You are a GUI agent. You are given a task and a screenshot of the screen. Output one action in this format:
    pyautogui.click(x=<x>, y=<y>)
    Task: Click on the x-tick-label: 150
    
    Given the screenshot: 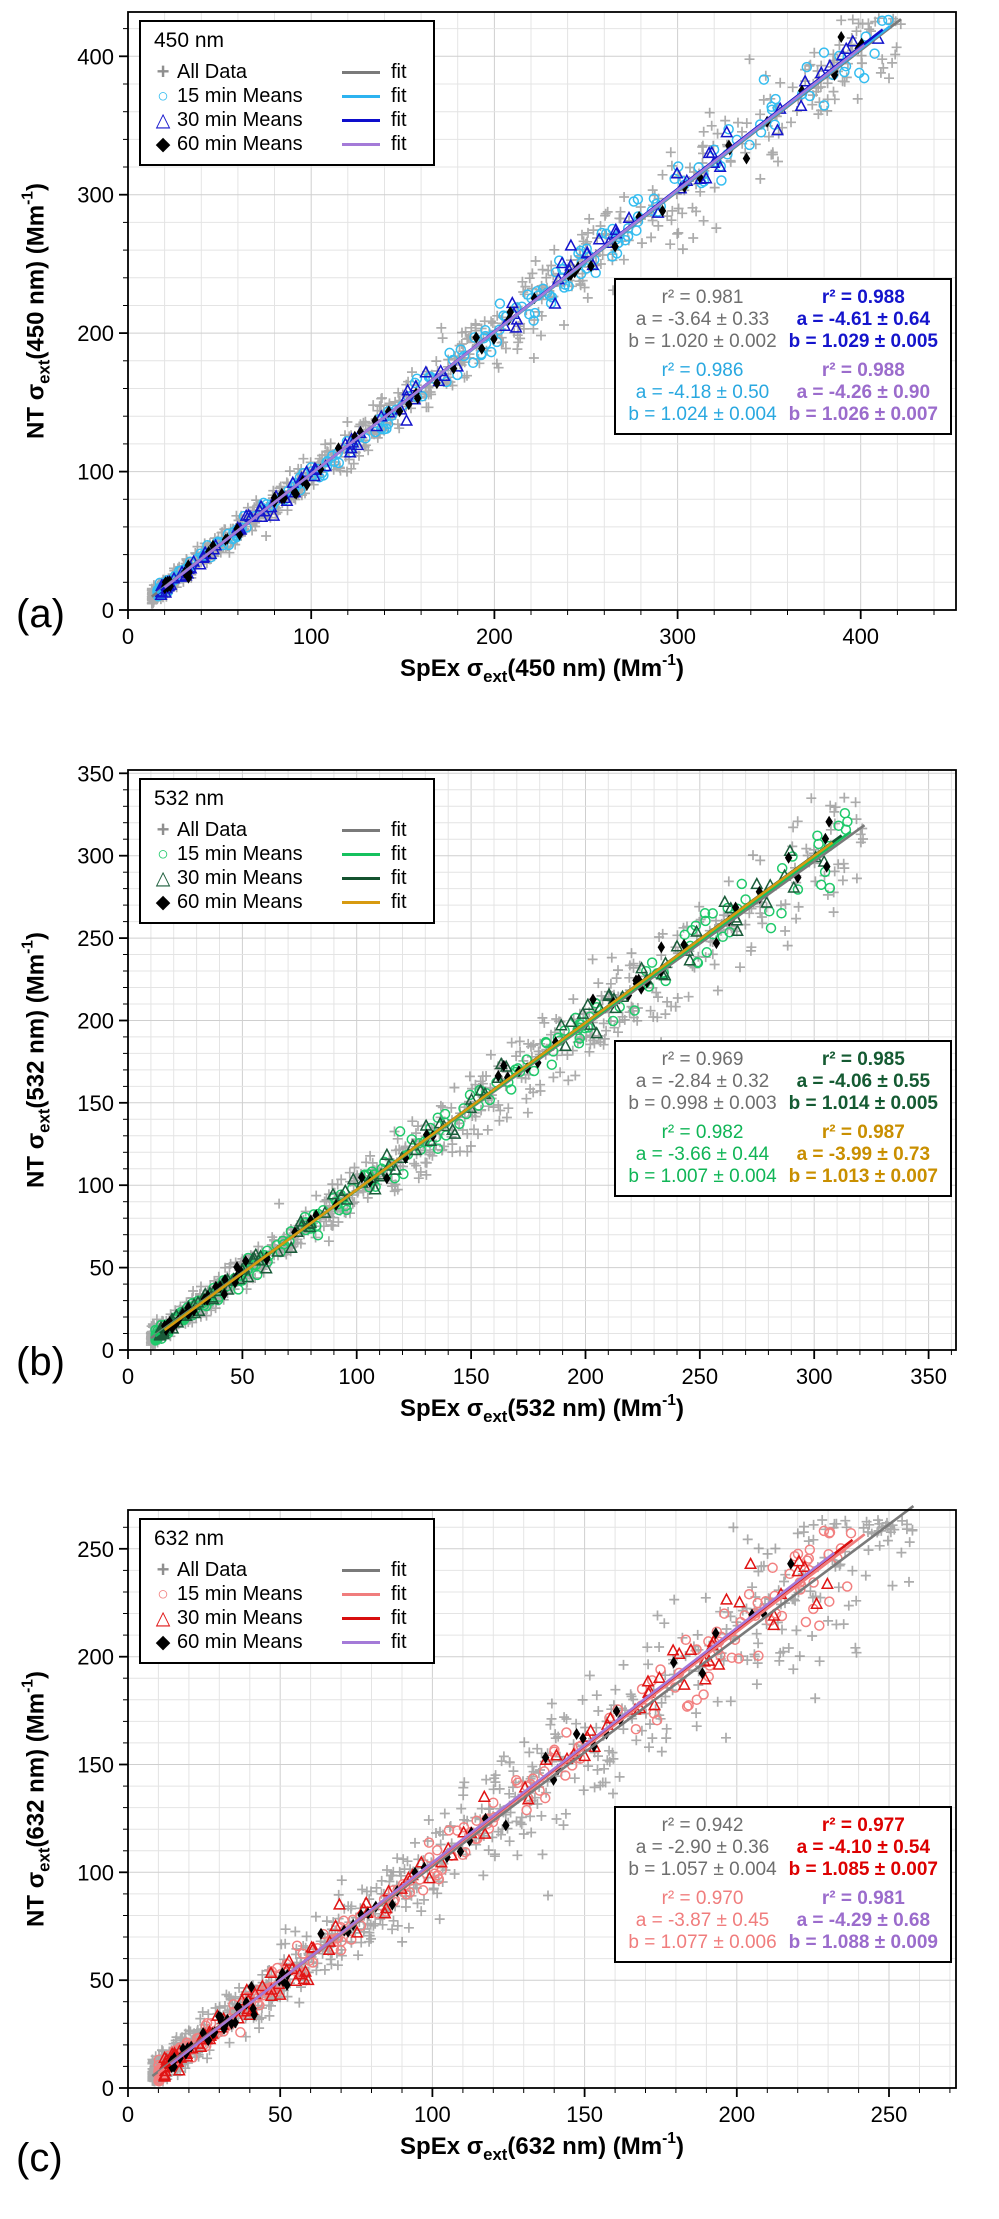 What is the action you would take?
    pyautogui.click(x=584, y=2114)
    